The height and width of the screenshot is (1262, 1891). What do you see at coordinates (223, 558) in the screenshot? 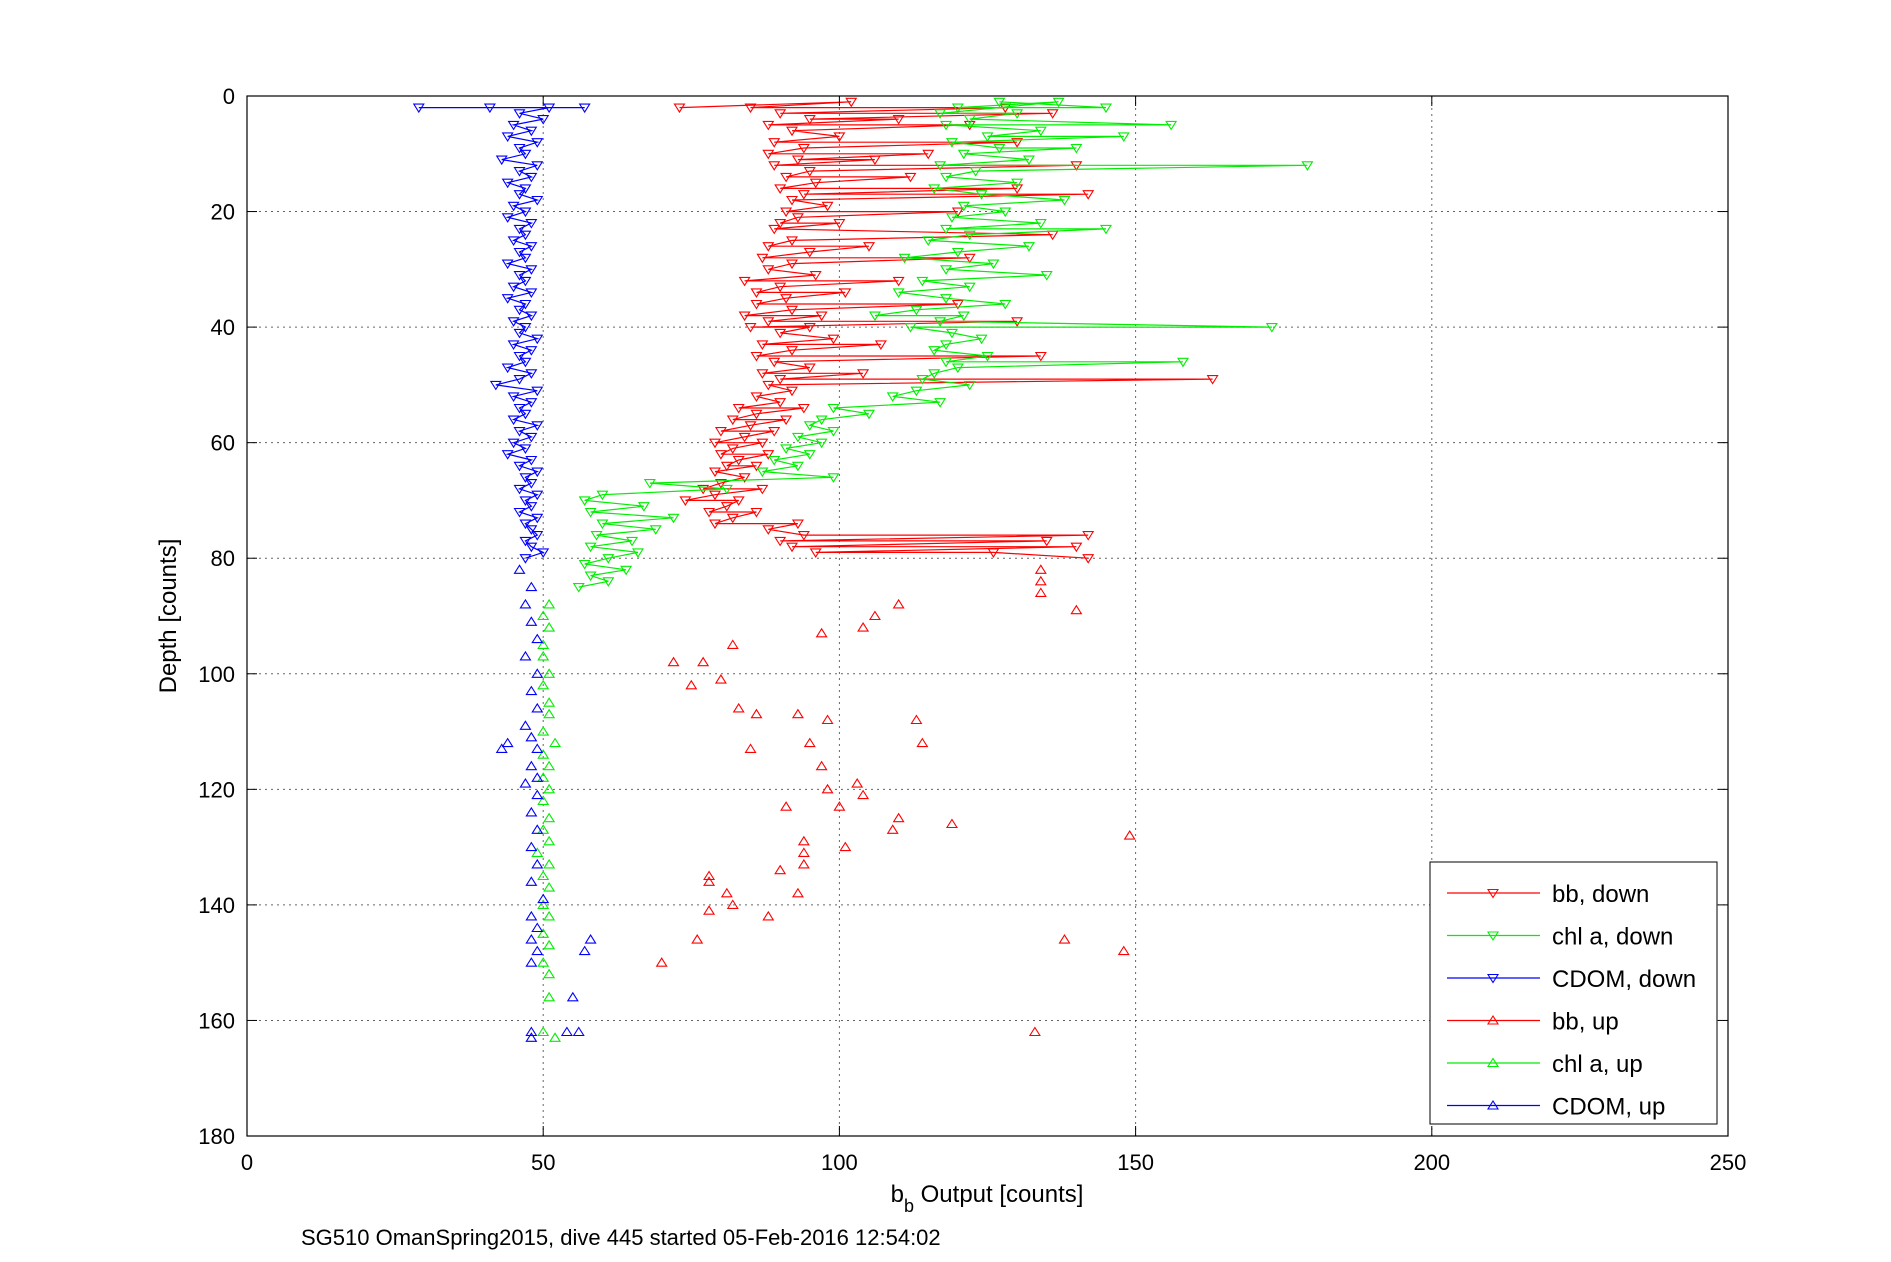
I see `y-tick-label: 80` at bounding box center [223, 558].